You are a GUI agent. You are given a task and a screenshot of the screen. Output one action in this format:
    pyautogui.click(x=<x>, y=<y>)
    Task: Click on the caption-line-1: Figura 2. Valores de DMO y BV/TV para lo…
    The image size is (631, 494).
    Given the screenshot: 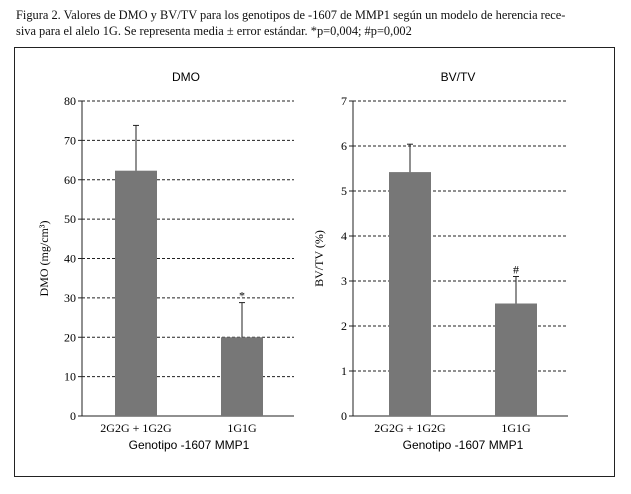 What is the action you would take?
    pyautogui.click(x=291, y=15)
    